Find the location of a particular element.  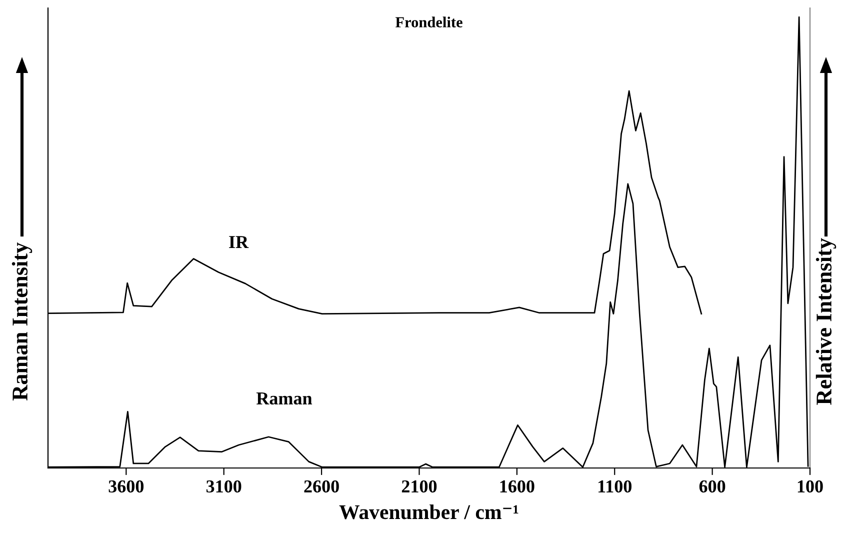

chart-title: Frondelite is located at coordinates (428, 22).